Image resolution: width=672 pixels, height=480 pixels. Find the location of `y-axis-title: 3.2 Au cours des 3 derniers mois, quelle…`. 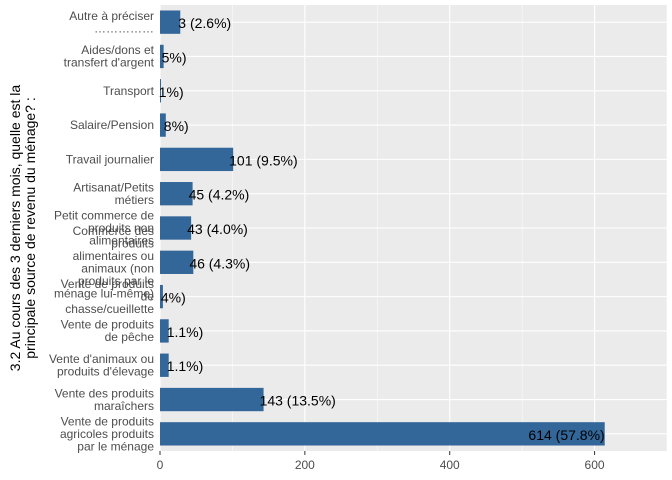

y-axis-title: 3.2 Au cours des 3 derniers mois, quelle… is located at coordinates (22, 228).